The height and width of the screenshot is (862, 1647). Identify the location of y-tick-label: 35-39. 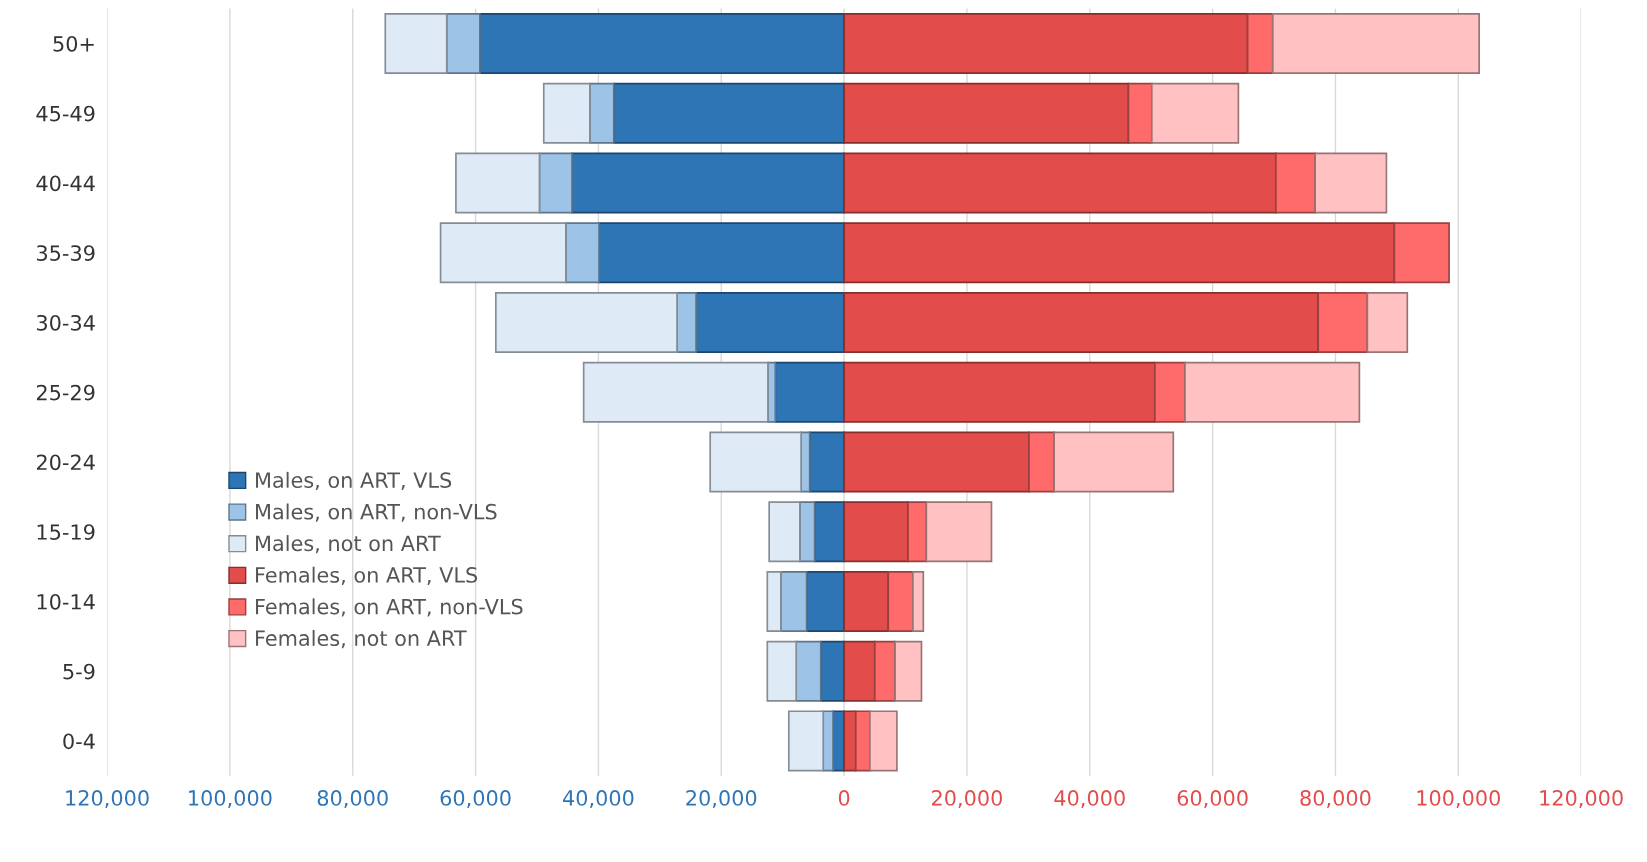
(66, 253).